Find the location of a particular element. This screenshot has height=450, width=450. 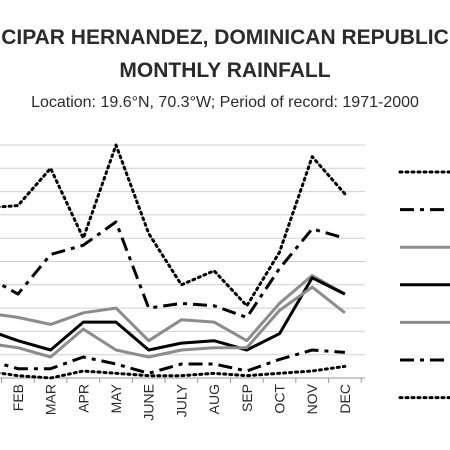

x-tick-label: APR is located at coordinates (83, 398).